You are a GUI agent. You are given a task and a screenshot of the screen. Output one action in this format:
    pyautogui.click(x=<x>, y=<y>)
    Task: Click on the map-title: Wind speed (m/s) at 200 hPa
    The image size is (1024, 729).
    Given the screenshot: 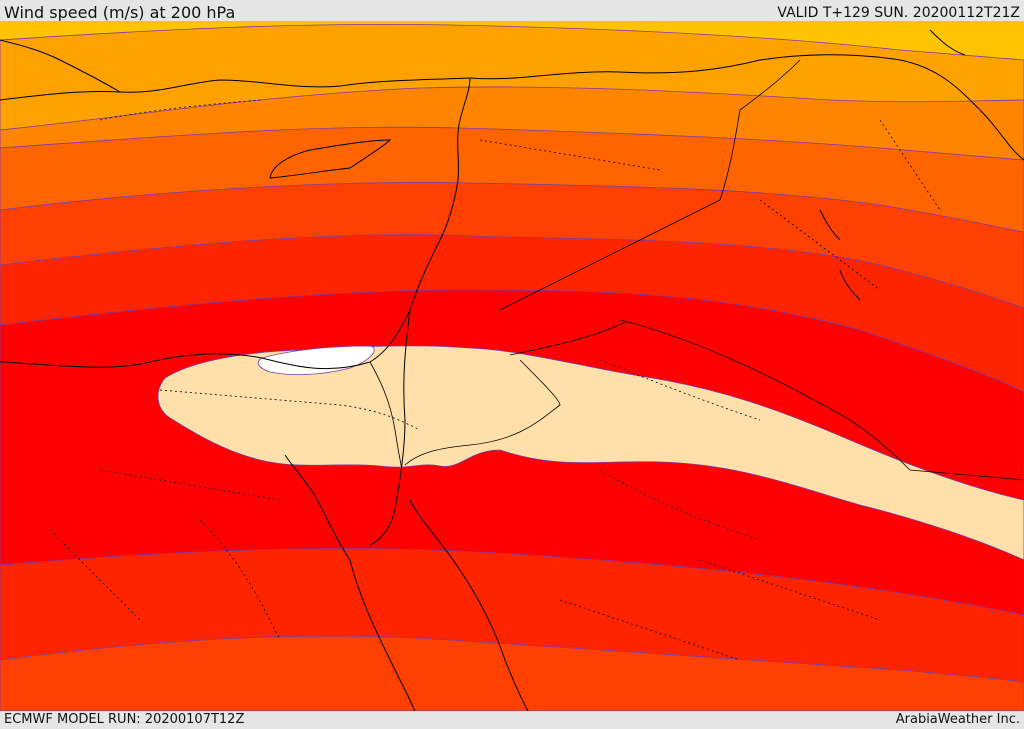 What is the action you would take?
    pyautogui.click(x=120, y=12)
    